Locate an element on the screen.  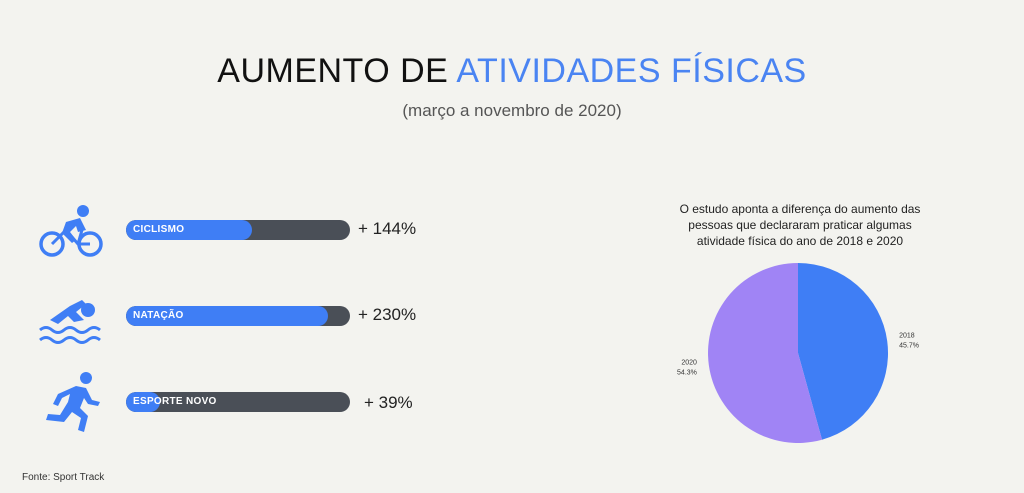
activity-row-new-sport: ESPORTE NOVO + 39% is located at coordinates (246, 404).